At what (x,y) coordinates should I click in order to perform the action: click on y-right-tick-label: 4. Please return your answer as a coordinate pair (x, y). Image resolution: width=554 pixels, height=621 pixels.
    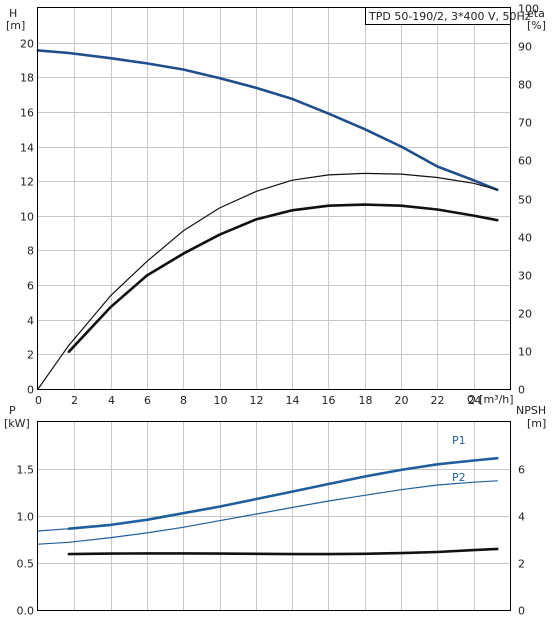
    Looking at the image, I should click on (521, 517).